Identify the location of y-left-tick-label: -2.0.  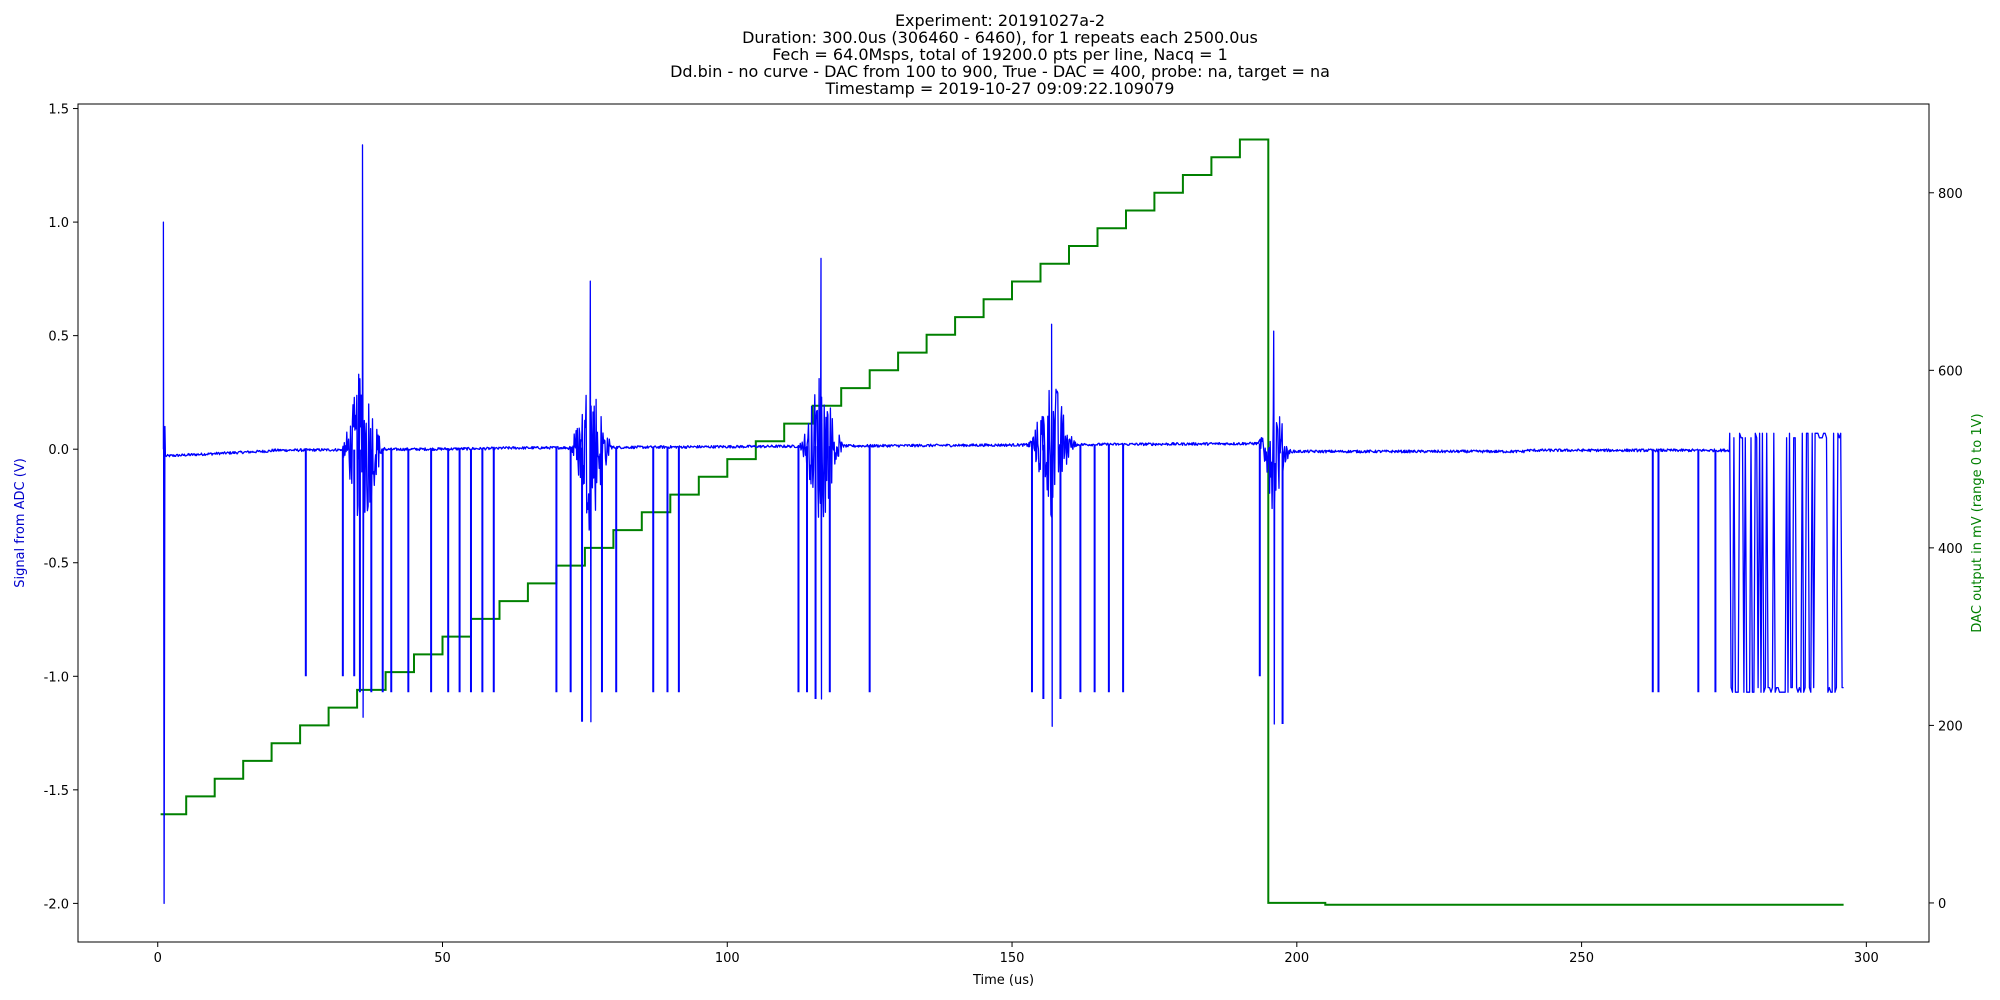
(56, 904).